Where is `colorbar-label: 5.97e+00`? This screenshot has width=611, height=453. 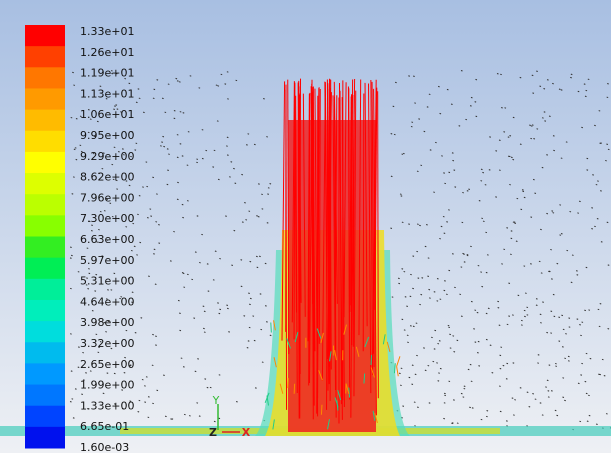
colorbar-label: 5.97e+00 is located at coordinates (107, 260).